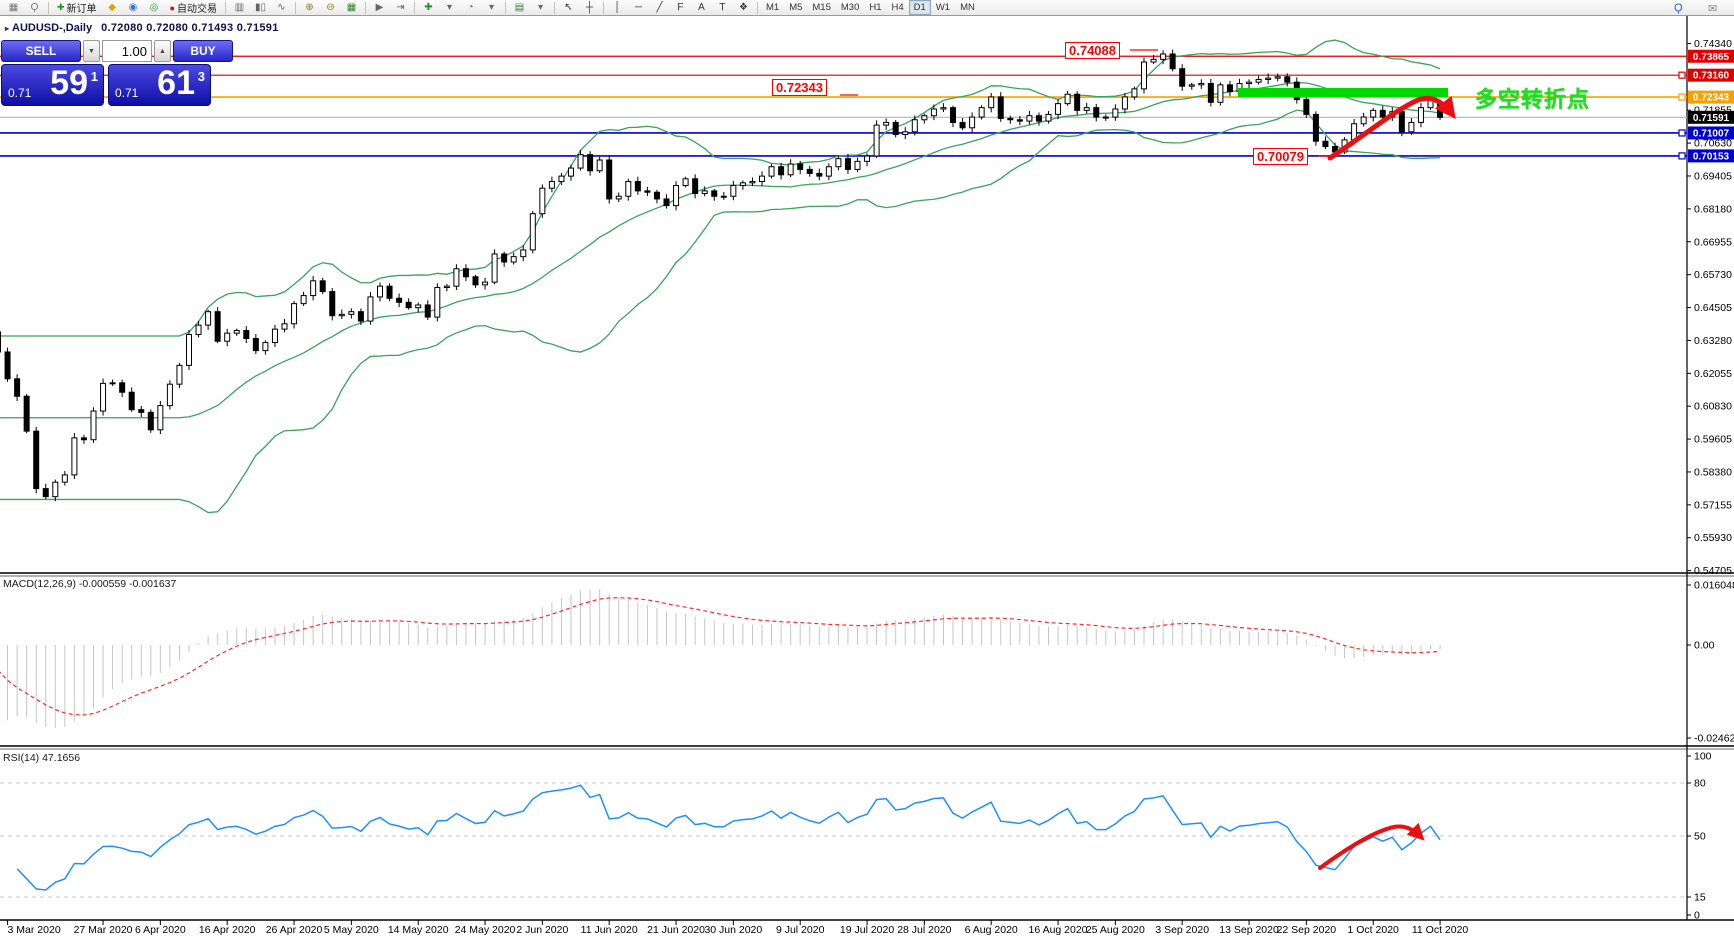 Image resolution: width=1734 pixels, height=940 pixels. Describe the element at coordinates (112, 7) in the screenshot. I see `styles-icon: ◆` at that location.